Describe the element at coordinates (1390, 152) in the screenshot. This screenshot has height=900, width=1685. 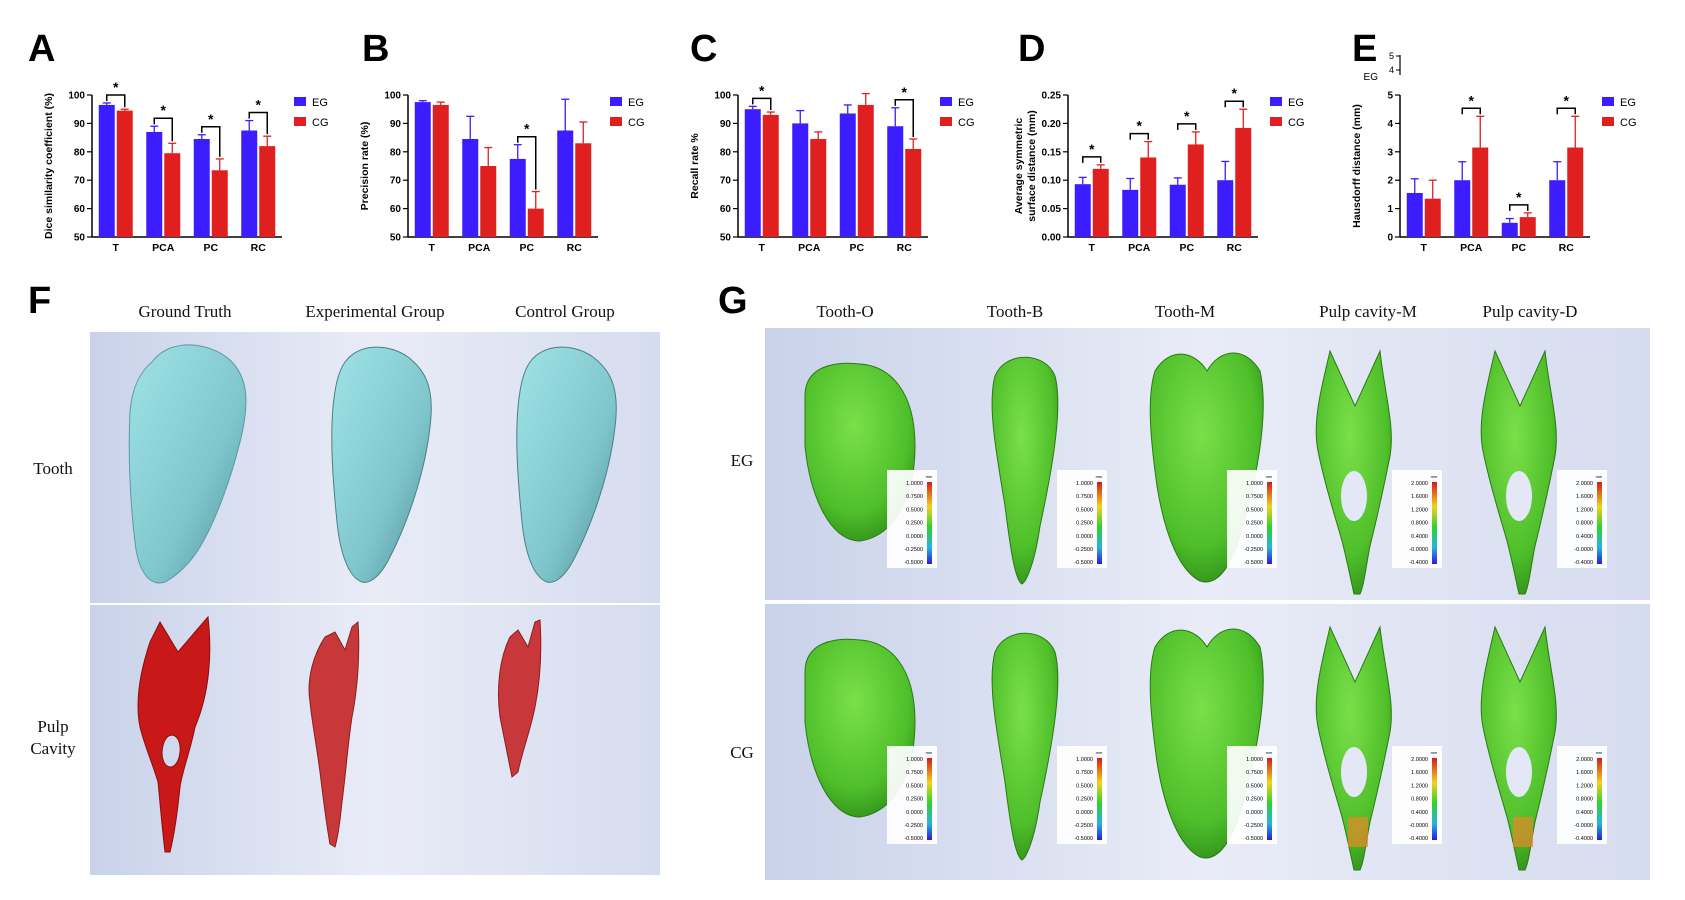
I see `y-tick-label: 3` at that location.